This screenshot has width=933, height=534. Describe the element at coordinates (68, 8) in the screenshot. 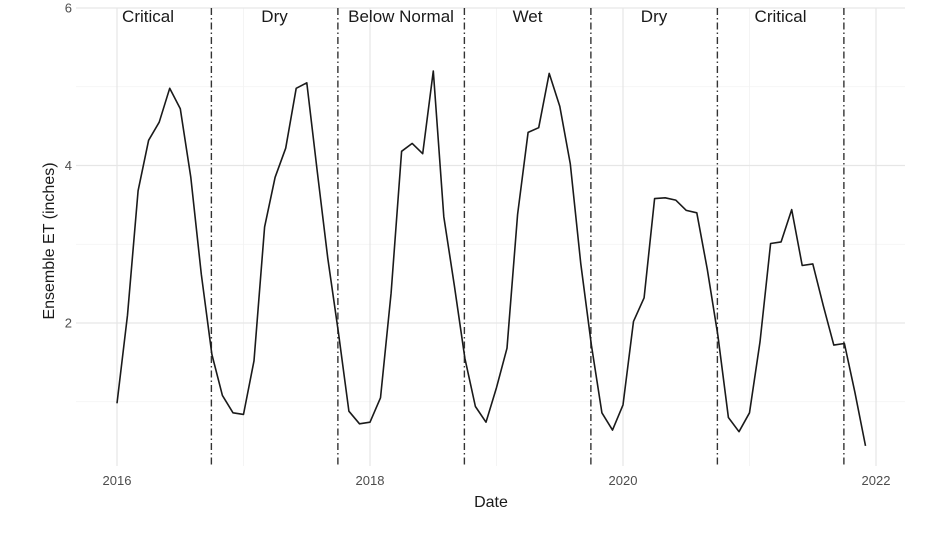

I see `y-tick-label: 6` at that location.